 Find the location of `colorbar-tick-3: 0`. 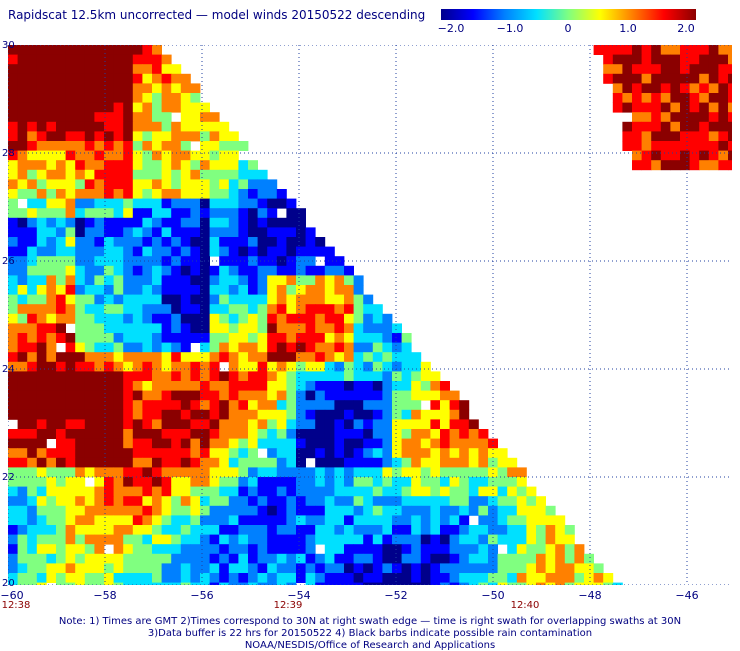

colorbar-tick-3: 0 is located at coordinates (568, 28).